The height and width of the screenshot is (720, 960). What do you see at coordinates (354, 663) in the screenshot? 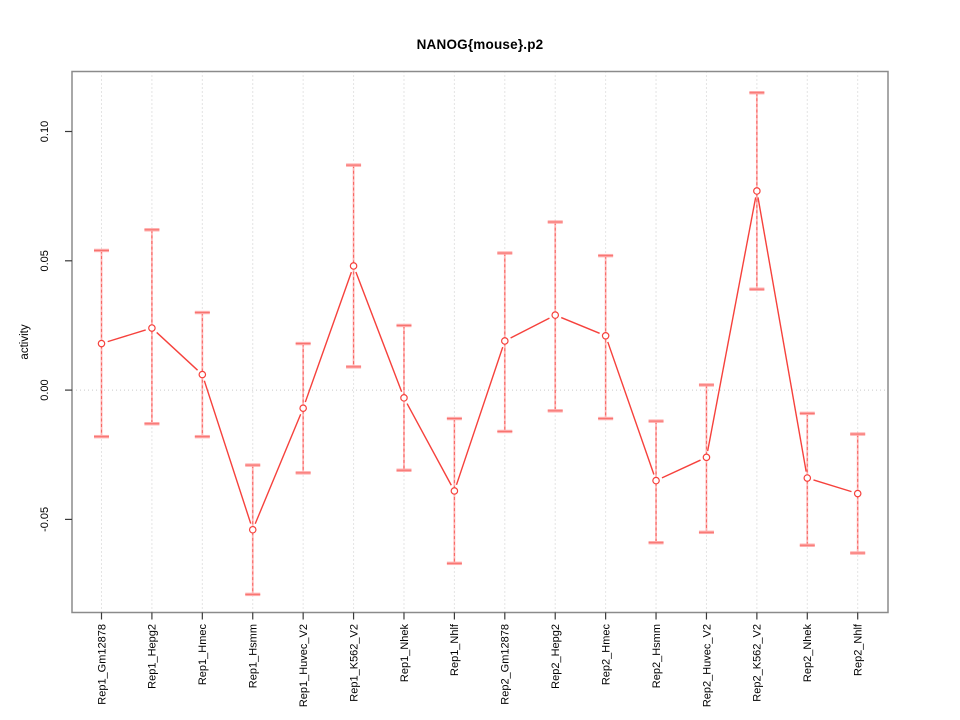
I see `x-tick-label: Rep1_K562_V2` at bounding box center [354, 663].